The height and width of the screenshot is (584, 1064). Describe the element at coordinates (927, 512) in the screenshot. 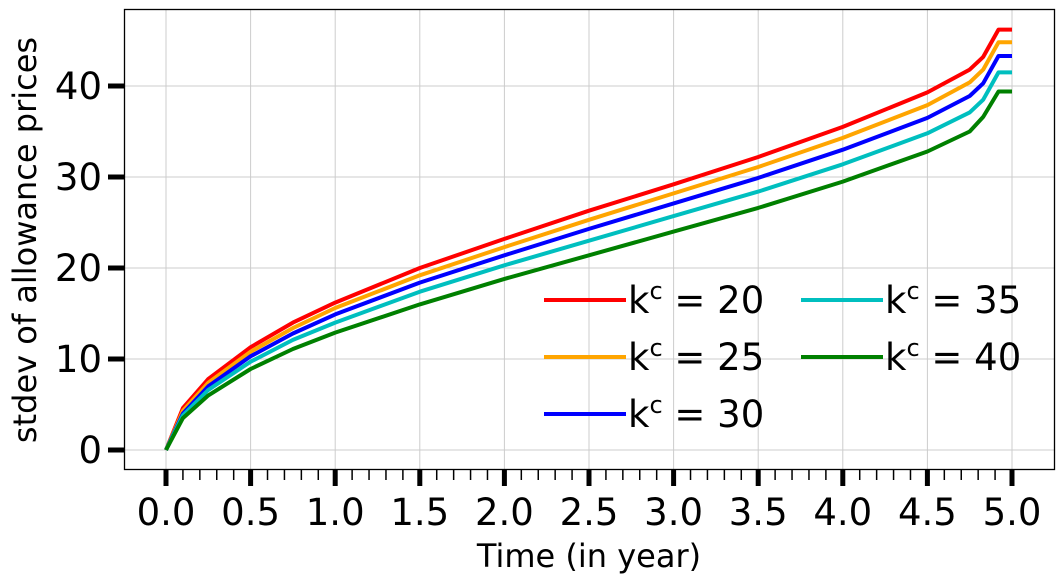

I see `x-tick-label: 4.5` at that location.